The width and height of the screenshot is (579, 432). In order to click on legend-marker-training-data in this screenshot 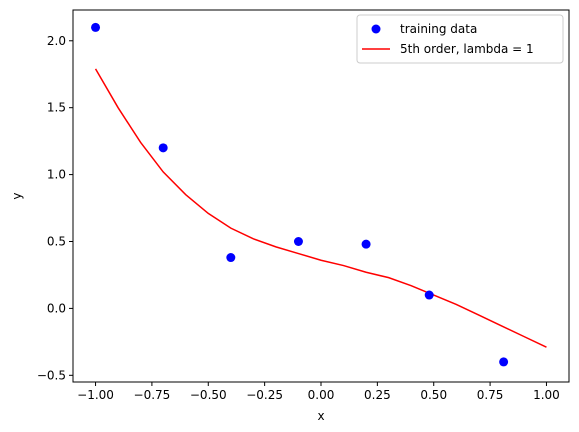, I will do `click(376, 29)`.